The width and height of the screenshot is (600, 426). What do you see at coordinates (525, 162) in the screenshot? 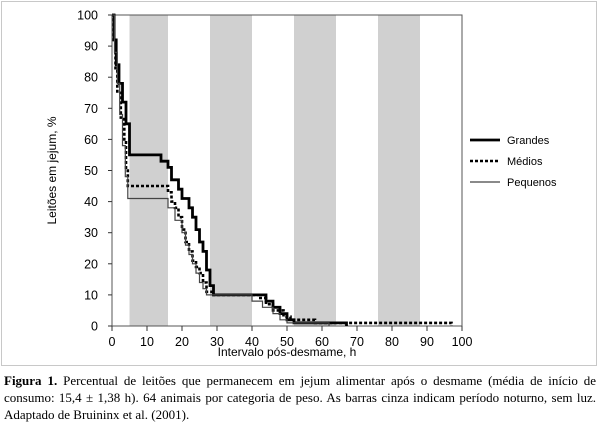
I see `legend-label-2: Médios` at bounding box center [525, 162].